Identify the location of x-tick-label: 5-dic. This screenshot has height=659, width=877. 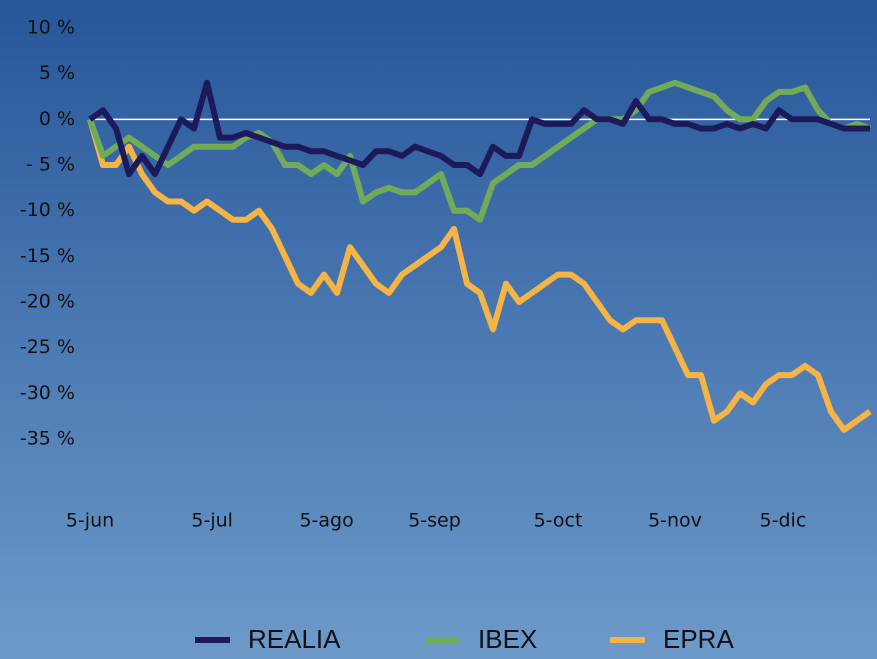
(783, 521).